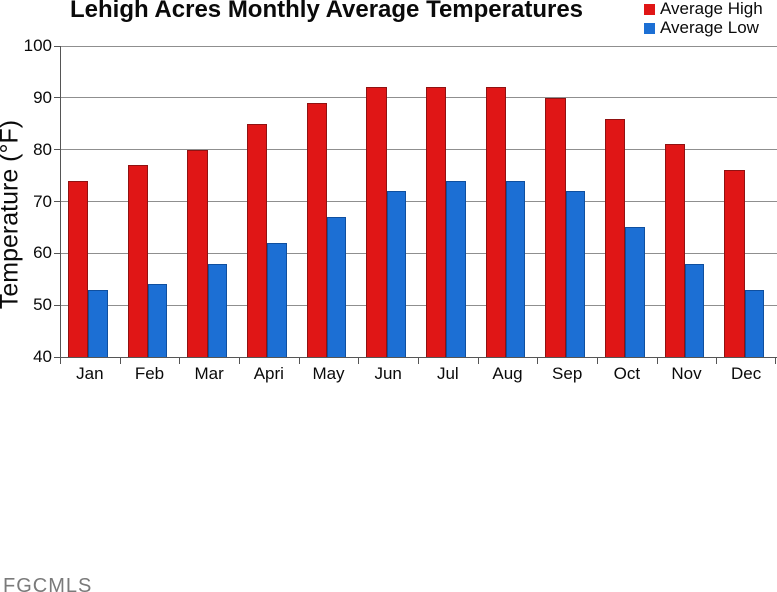  I want to click on x-category-label-jun: Jun, so click(388, 373).